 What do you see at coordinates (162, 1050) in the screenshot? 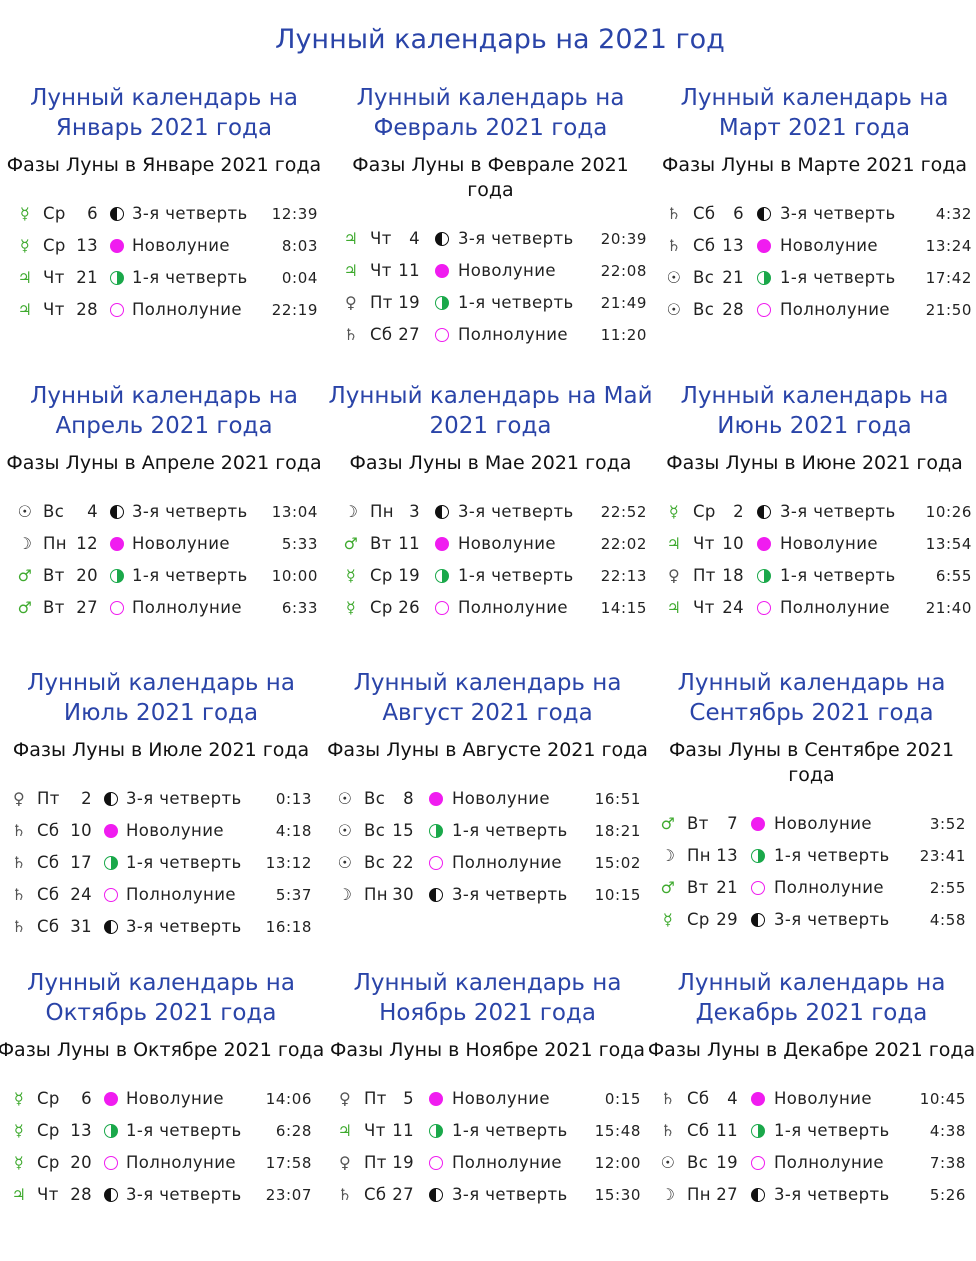
I see `month-subtitle: Фазы Луны в Октябре 2021 года` at bounding box center [162, 1050].